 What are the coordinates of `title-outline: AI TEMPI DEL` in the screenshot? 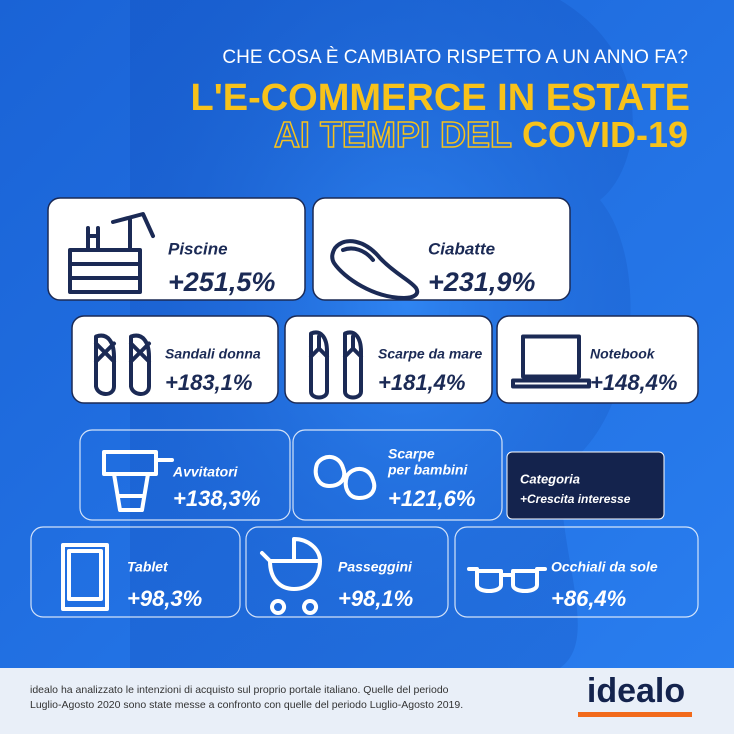 It's located at (393, 134).